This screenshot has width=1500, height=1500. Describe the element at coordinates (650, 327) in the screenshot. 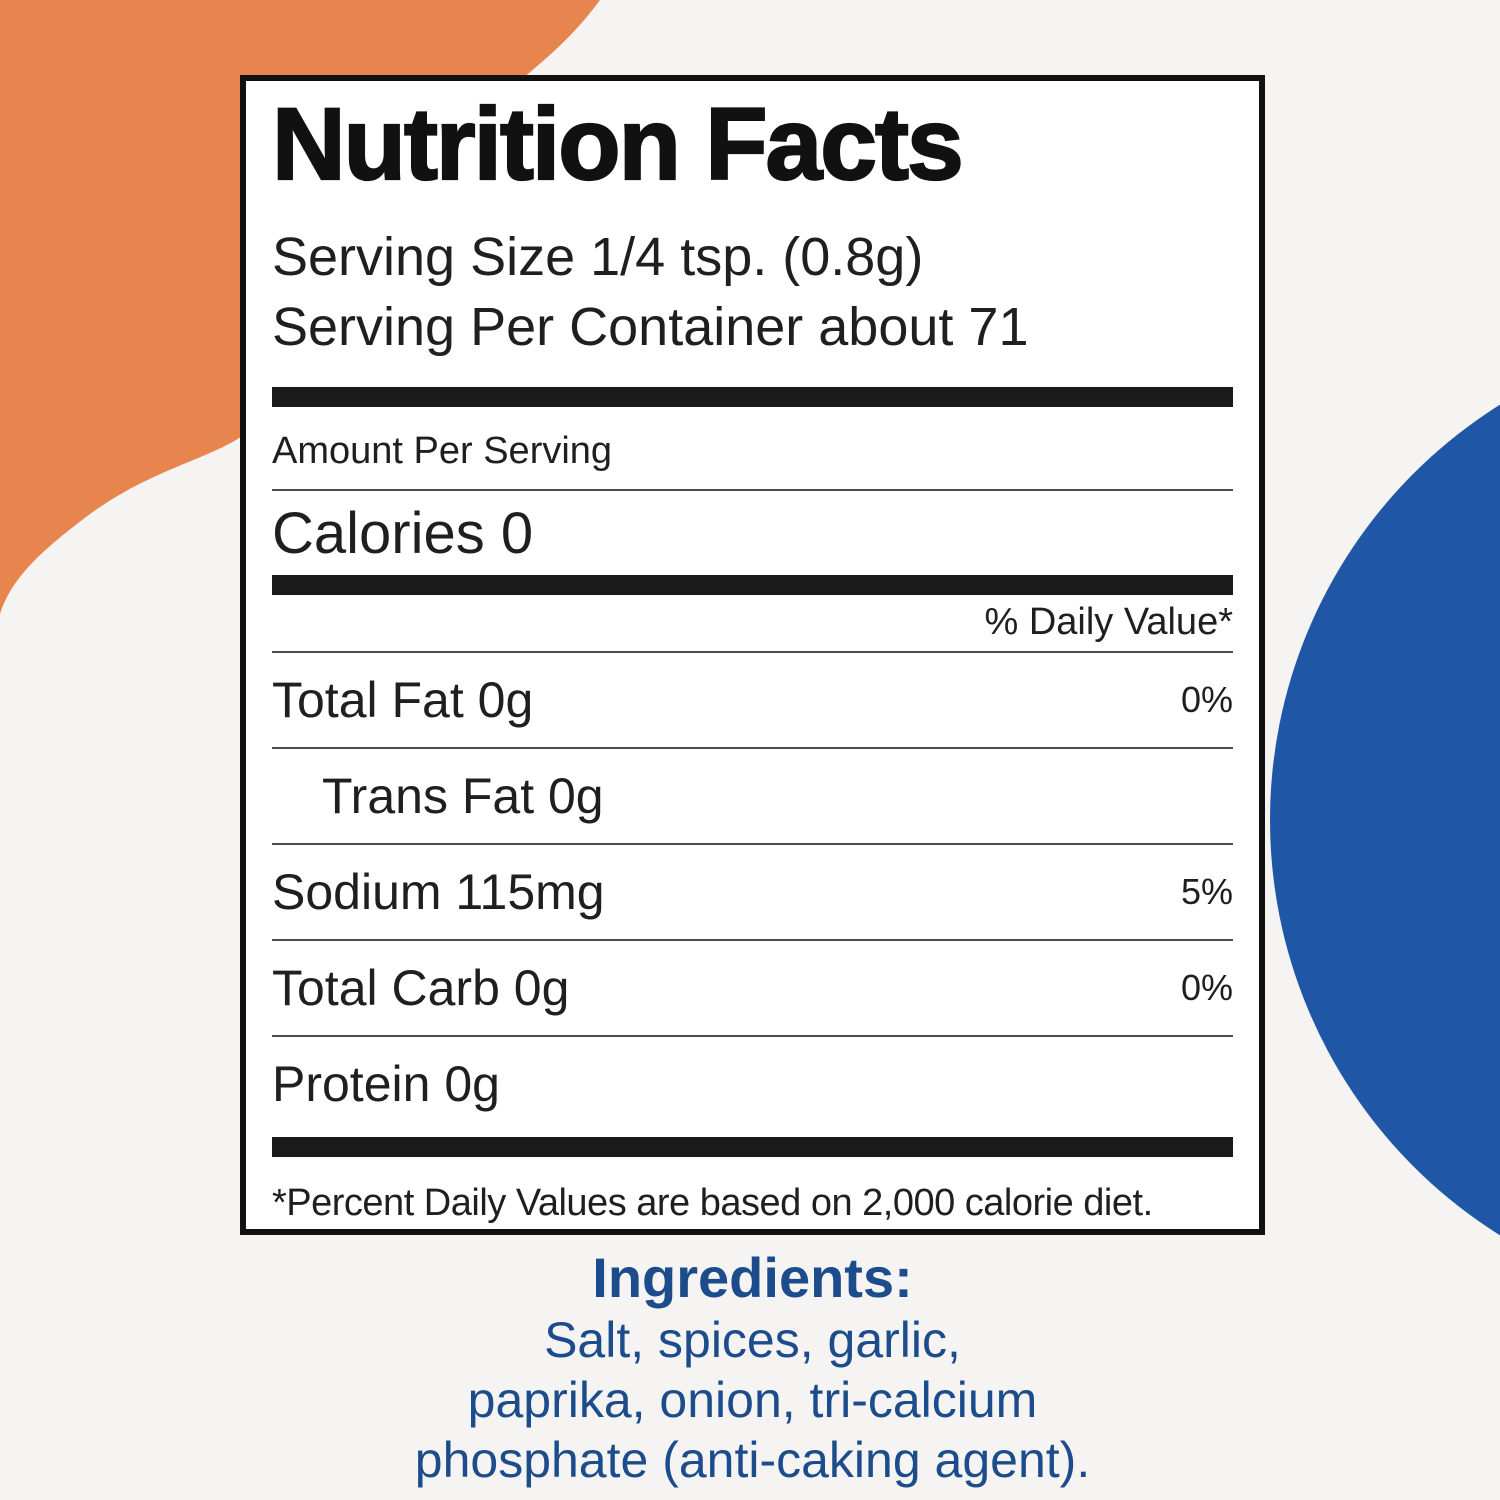

I see `servings-per-container-text: Serving Per Container about 71` at that location.